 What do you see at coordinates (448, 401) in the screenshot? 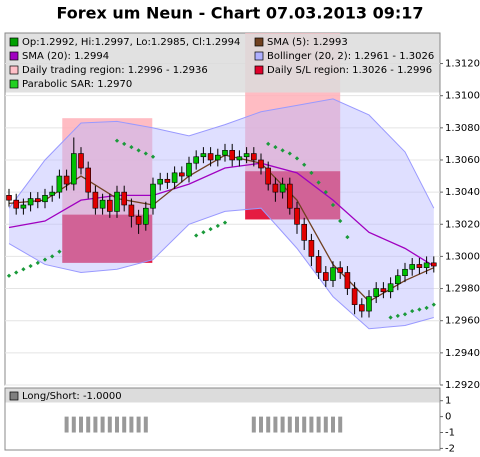
I see `y-tick-label: 1` at bounding box center [448, 401].